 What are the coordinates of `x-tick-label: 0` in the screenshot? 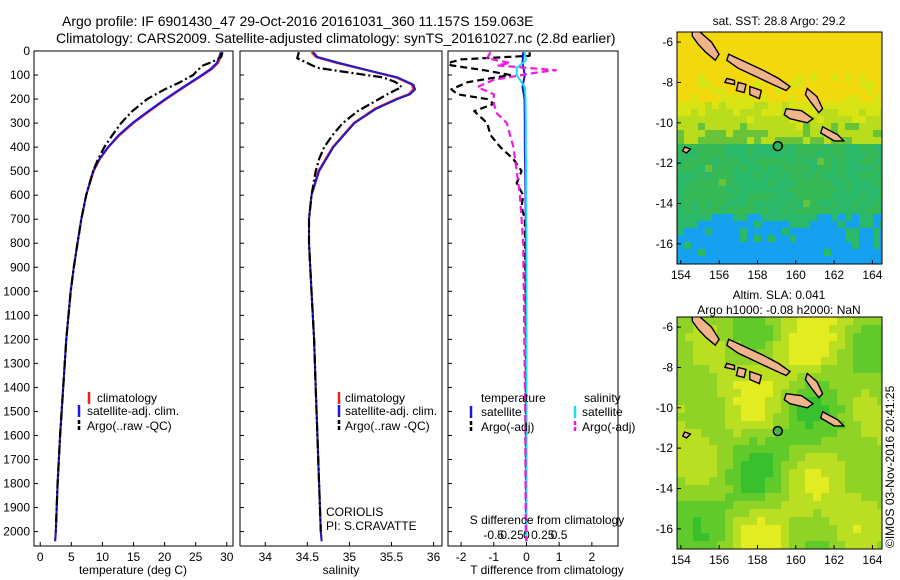 It's located at (526, 557).